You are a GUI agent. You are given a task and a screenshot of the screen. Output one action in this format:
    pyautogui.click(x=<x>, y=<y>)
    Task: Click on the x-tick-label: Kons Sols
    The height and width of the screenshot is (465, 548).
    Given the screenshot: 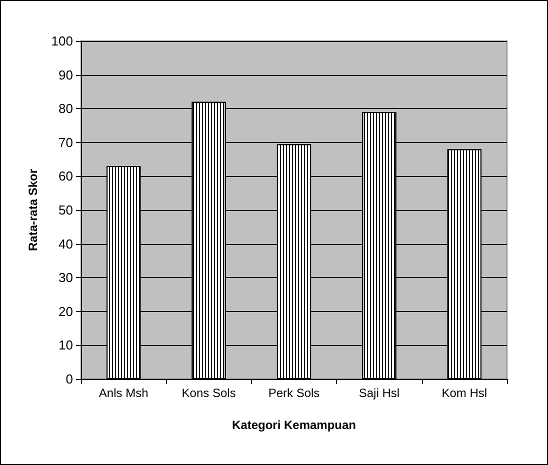 What is the action you would take?
    pyautogui.click(x=209, y=393)
    